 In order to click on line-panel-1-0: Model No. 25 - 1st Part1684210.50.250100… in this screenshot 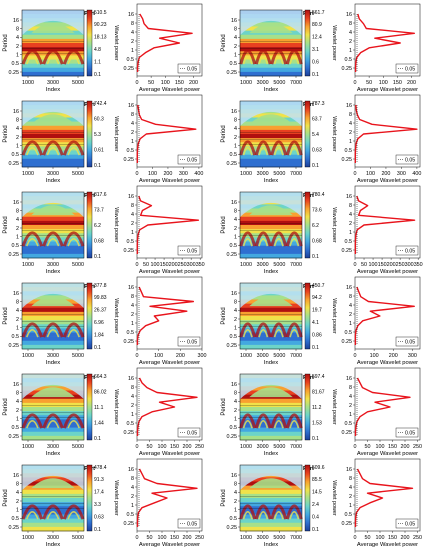, I will do `click(163, 139)`.